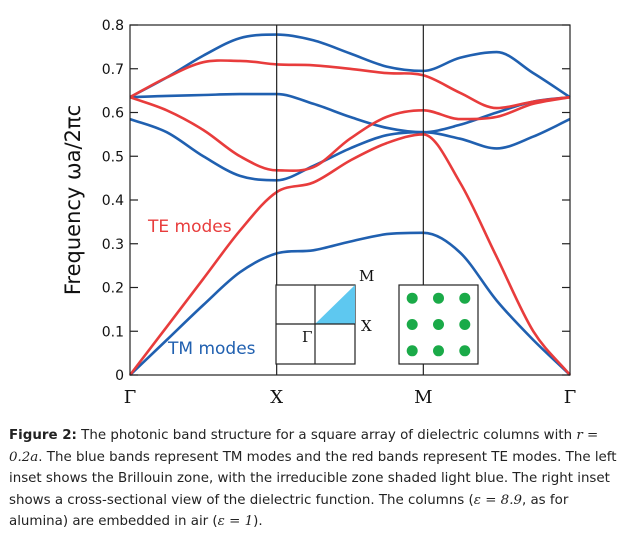 Image resolution: width=637 pixels, height=539 pixels. I want to click on bz-m-label: M, so click(366, 276).